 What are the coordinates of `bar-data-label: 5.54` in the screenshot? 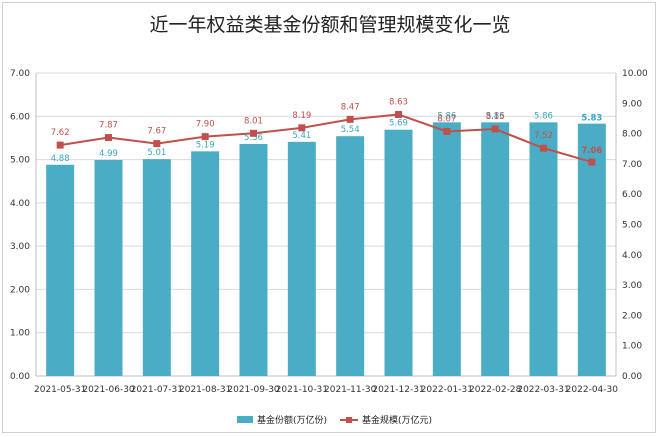 It's located at (350, 130).